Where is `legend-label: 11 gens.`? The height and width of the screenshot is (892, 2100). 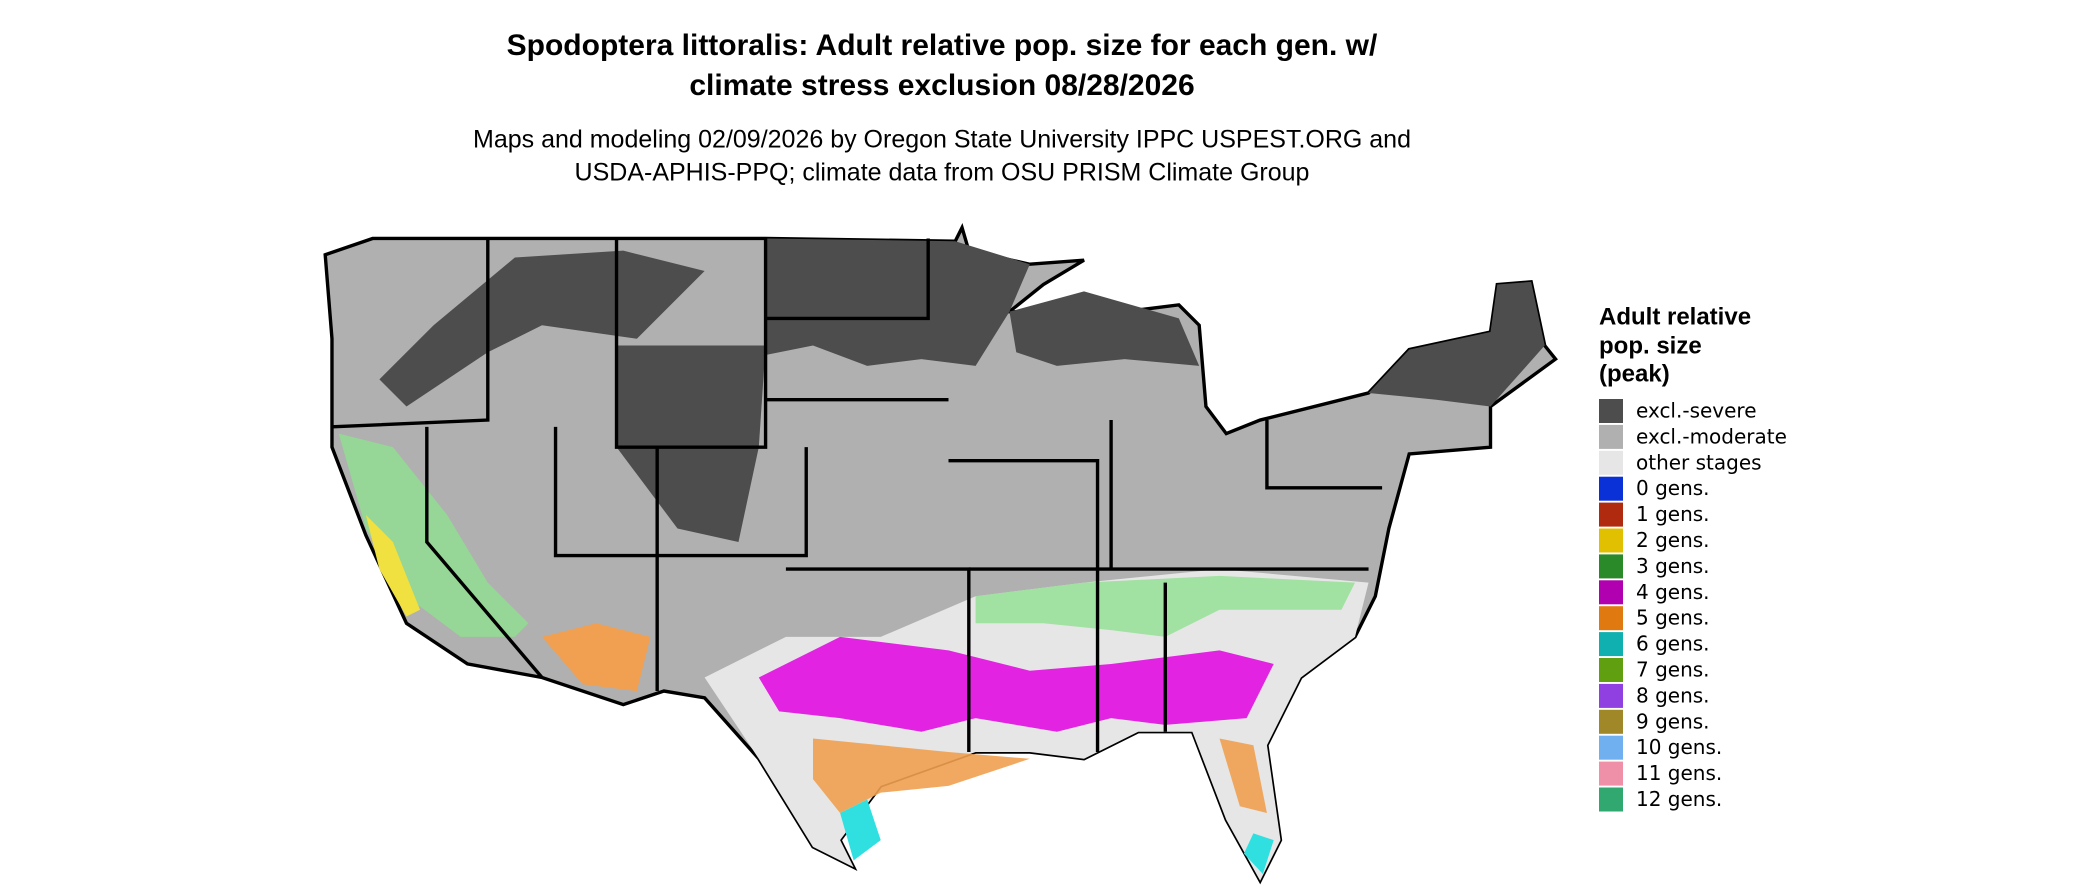 legend-label: 11 gens. is located at coordinates (1679, 773).